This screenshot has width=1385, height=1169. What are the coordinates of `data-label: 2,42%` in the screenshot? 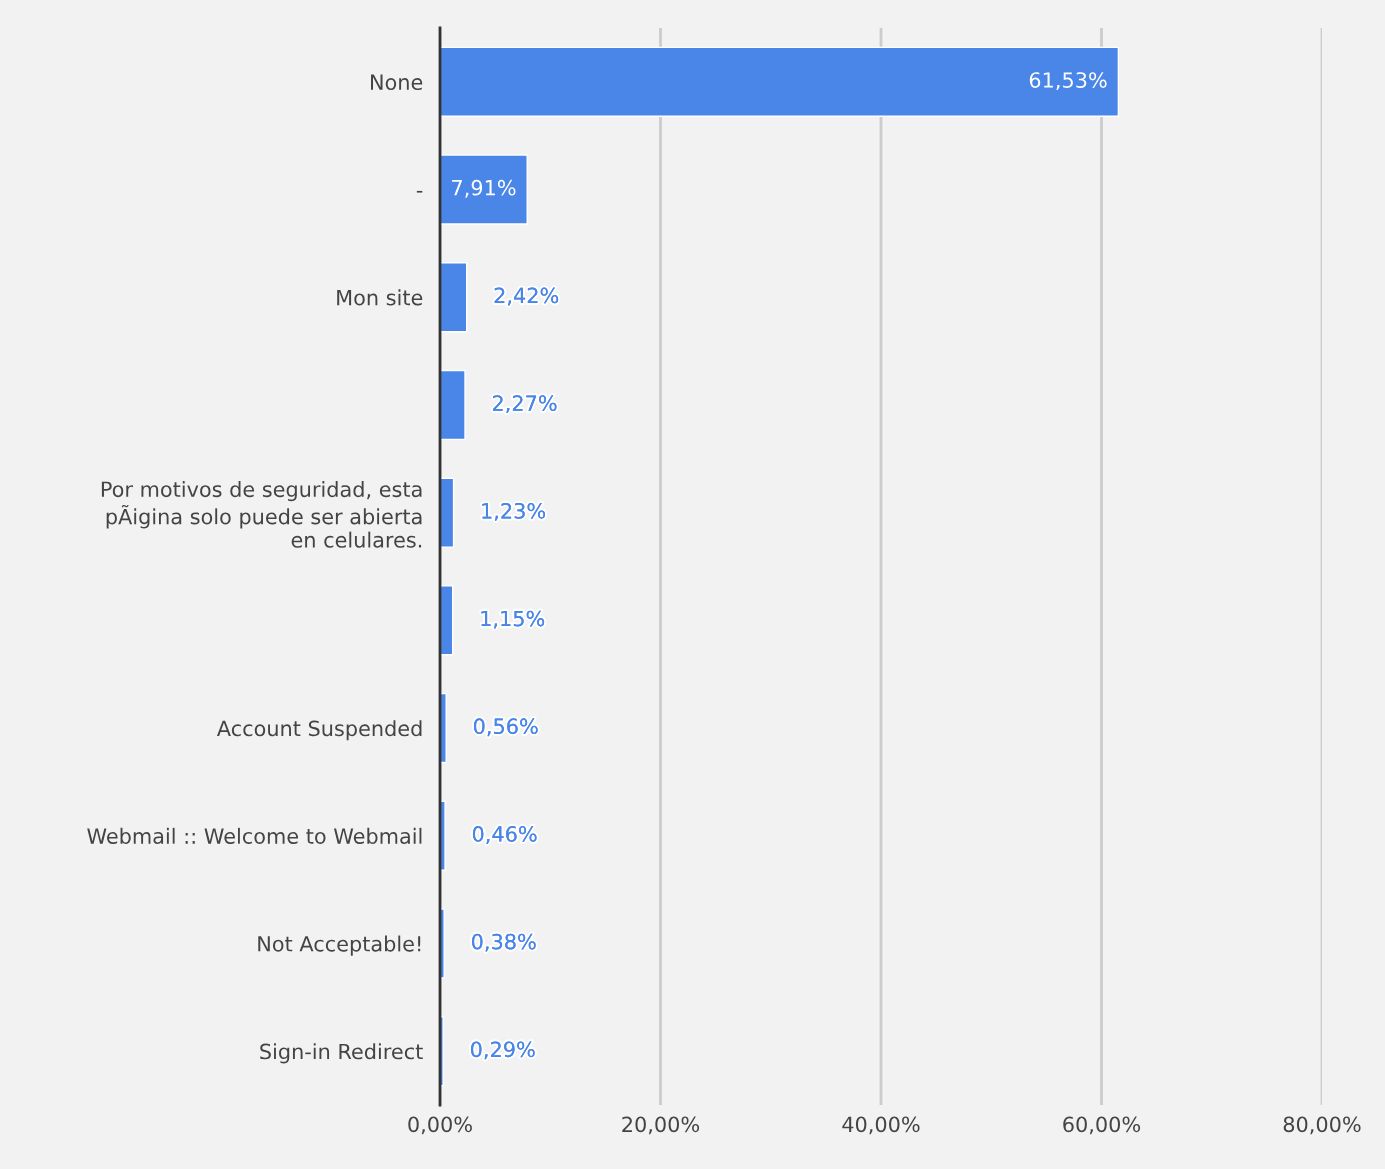 It's located at (526, 296).